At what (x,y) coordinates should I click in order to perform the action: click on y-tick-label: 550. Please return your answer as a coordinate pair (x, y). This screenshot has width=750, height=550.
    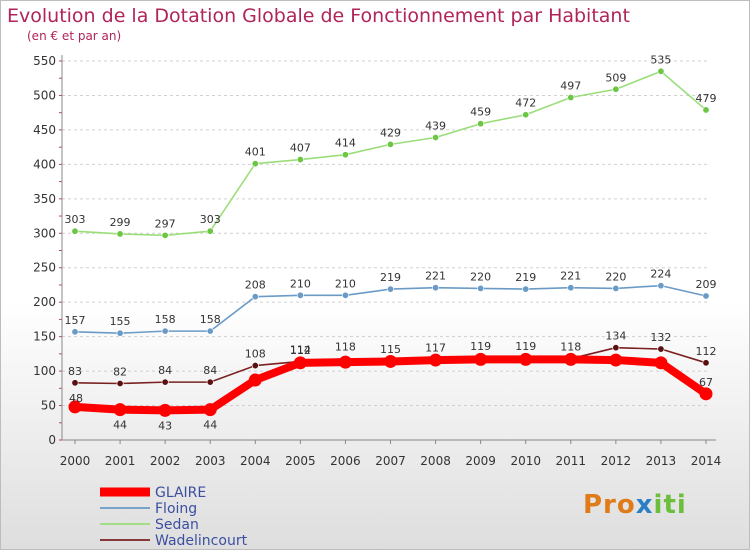
    Looking at the image, I should click on (44, 61).